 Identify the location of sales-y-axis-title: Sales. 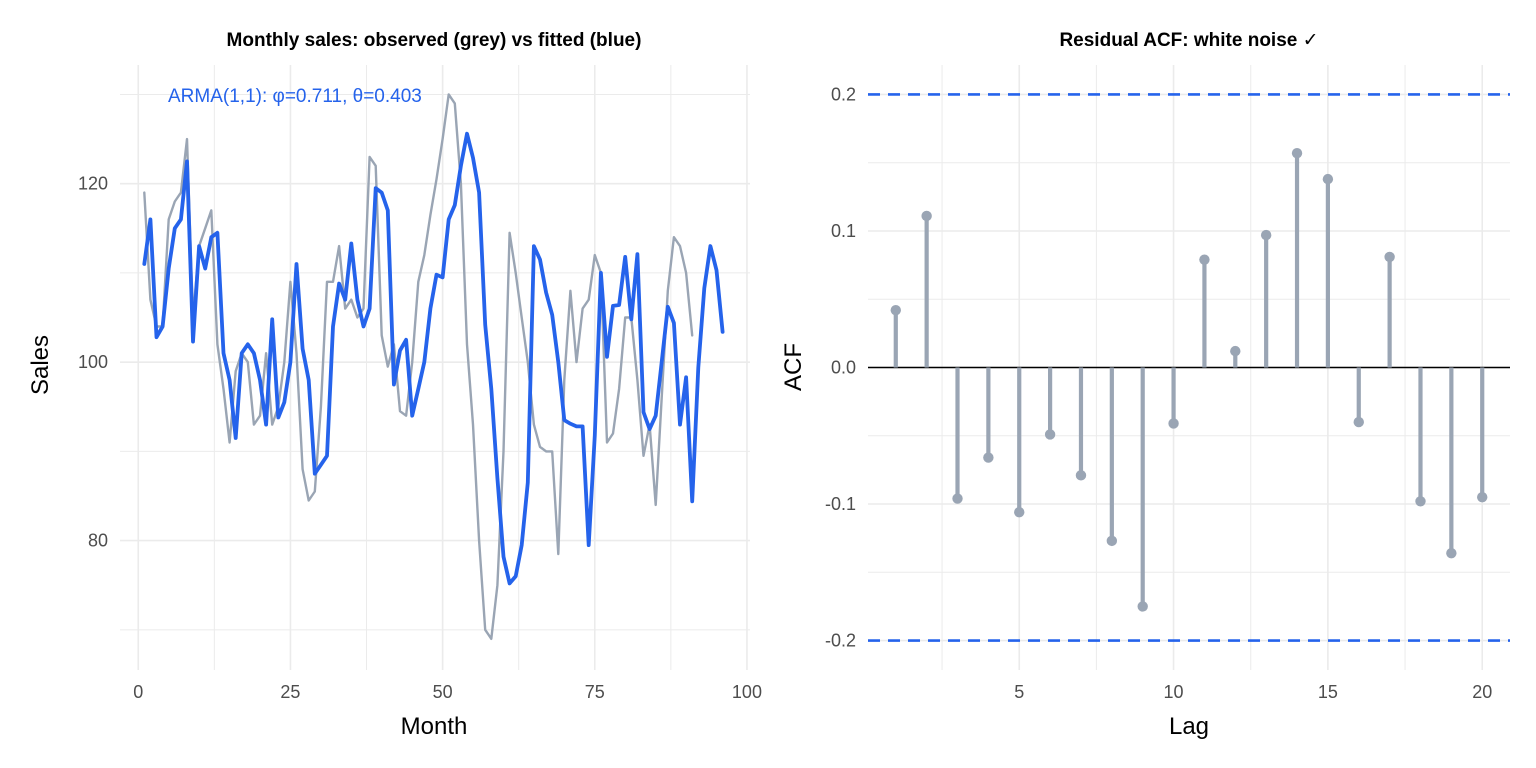
(40, 365).